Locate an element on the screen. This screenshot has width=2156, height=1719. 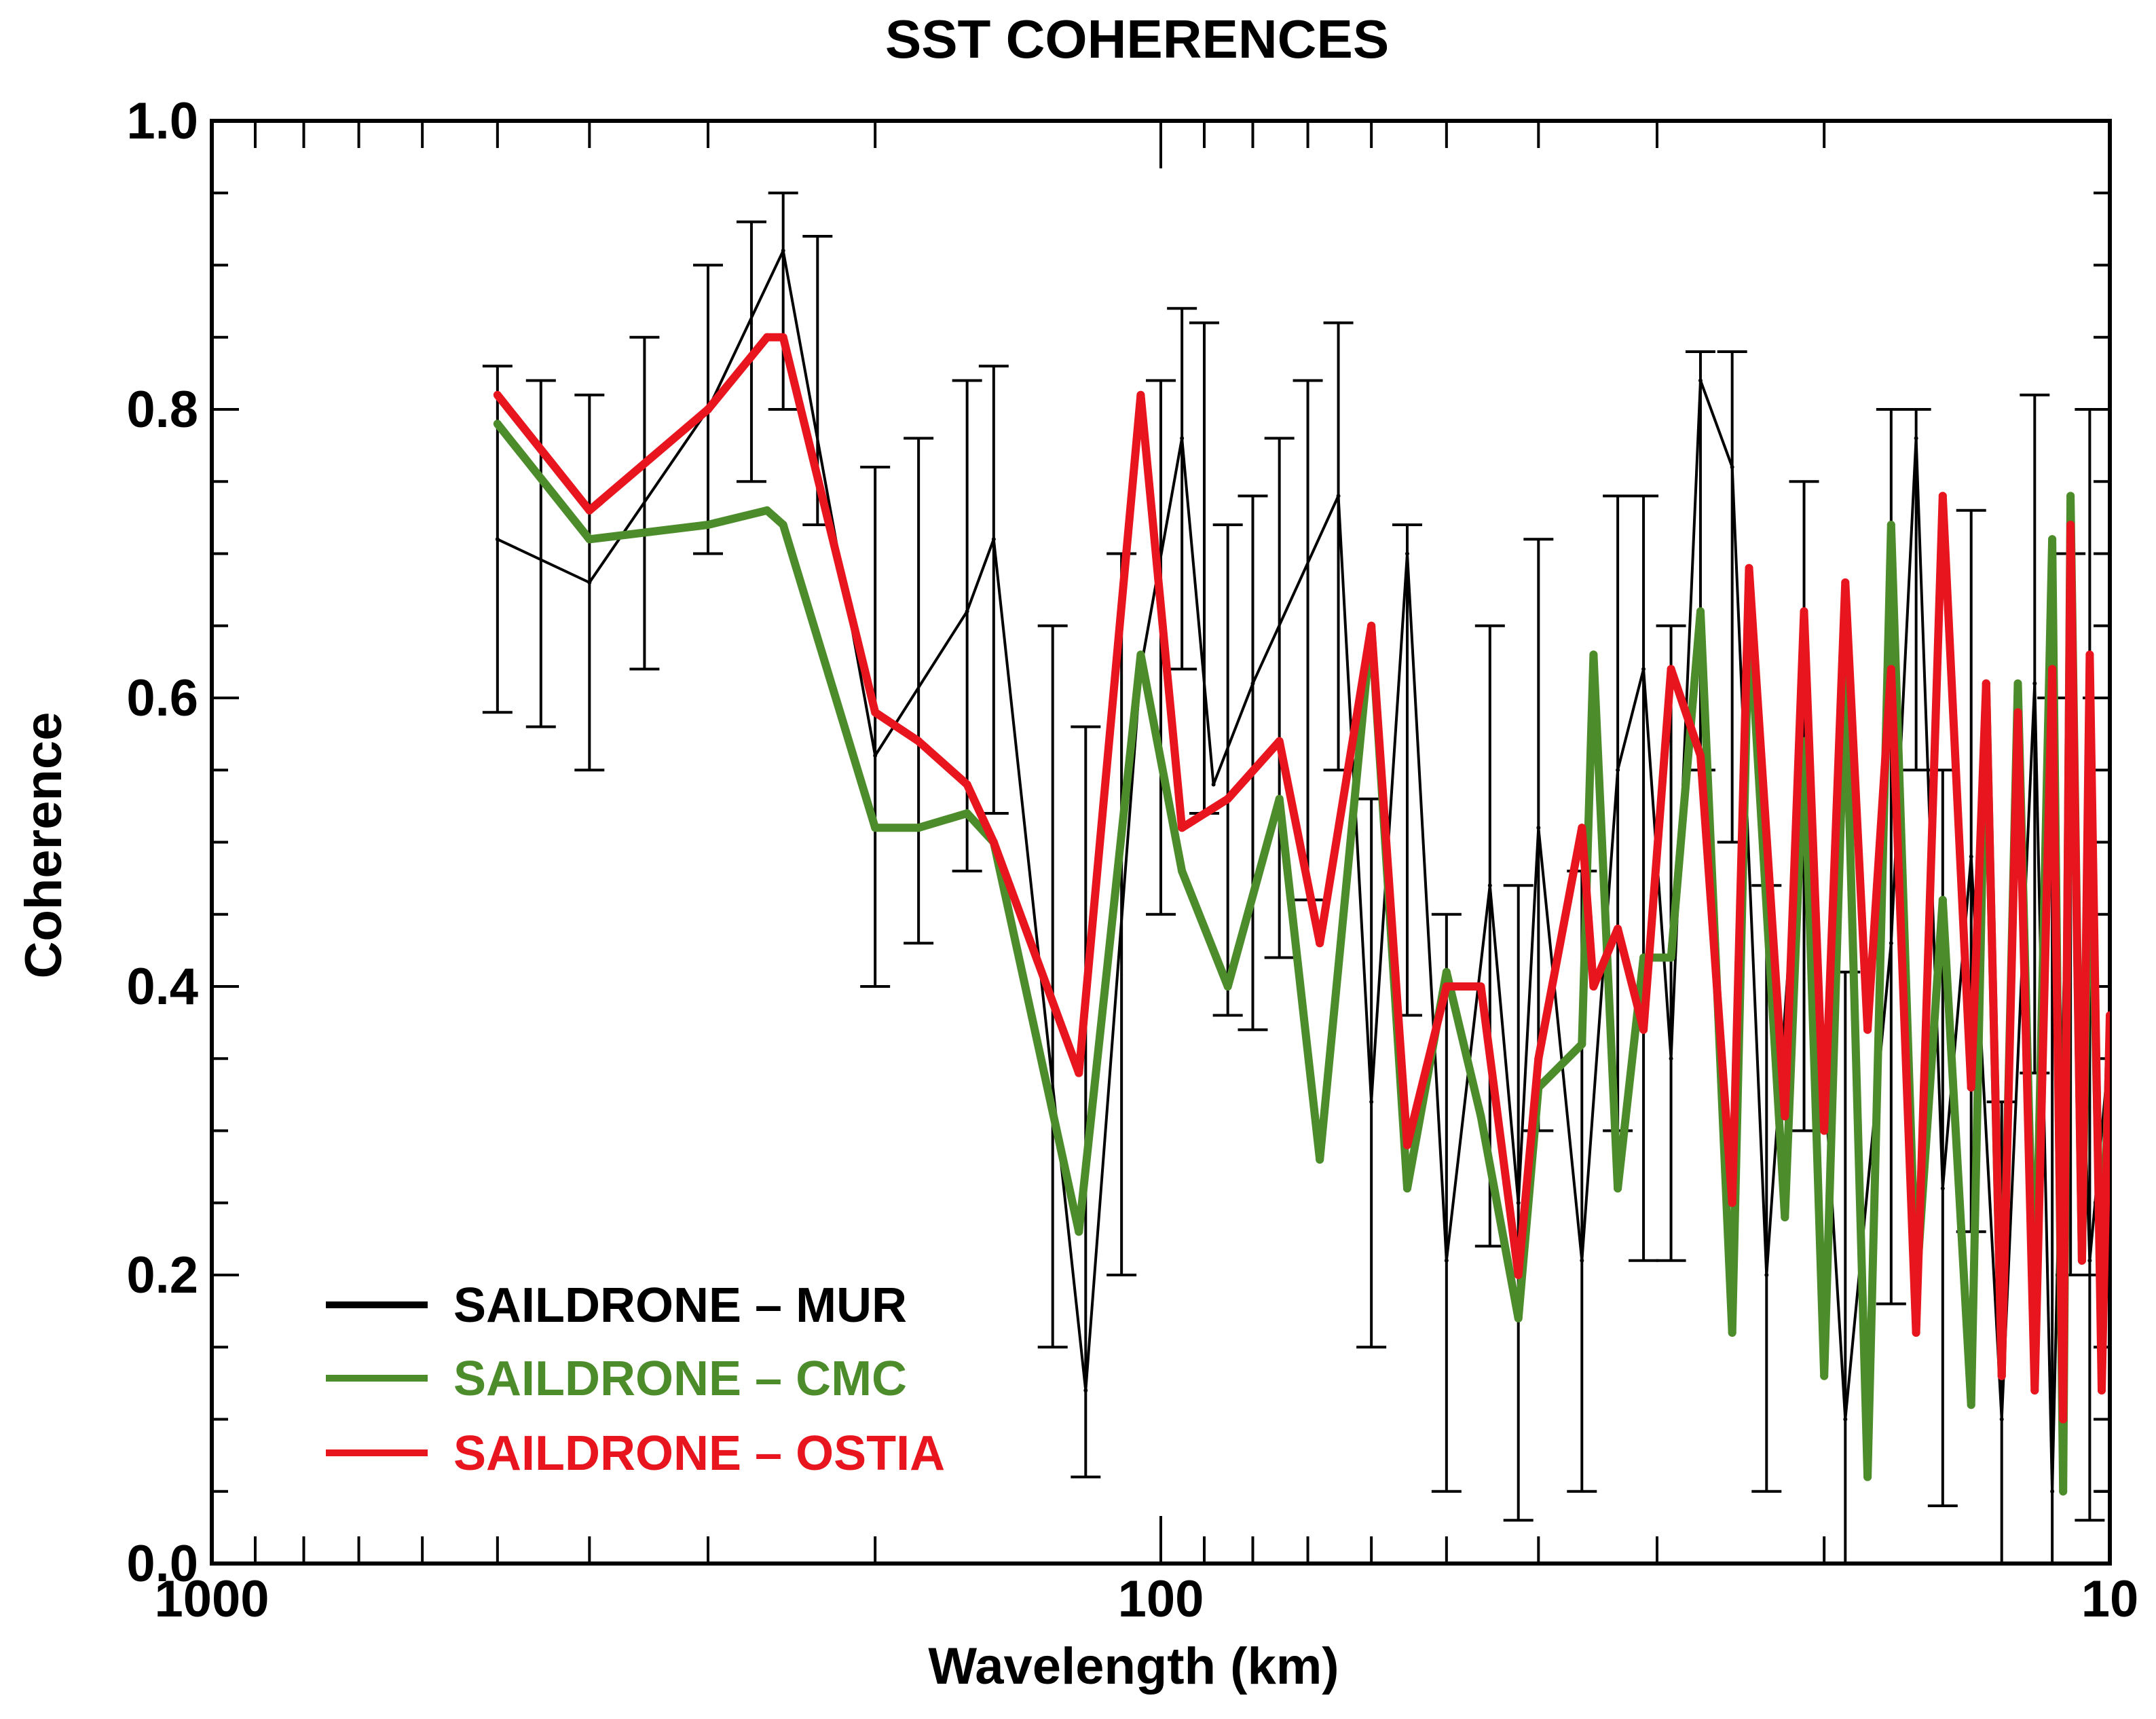
y-tick-label: 0.4 is located at coordinates (162, 987).